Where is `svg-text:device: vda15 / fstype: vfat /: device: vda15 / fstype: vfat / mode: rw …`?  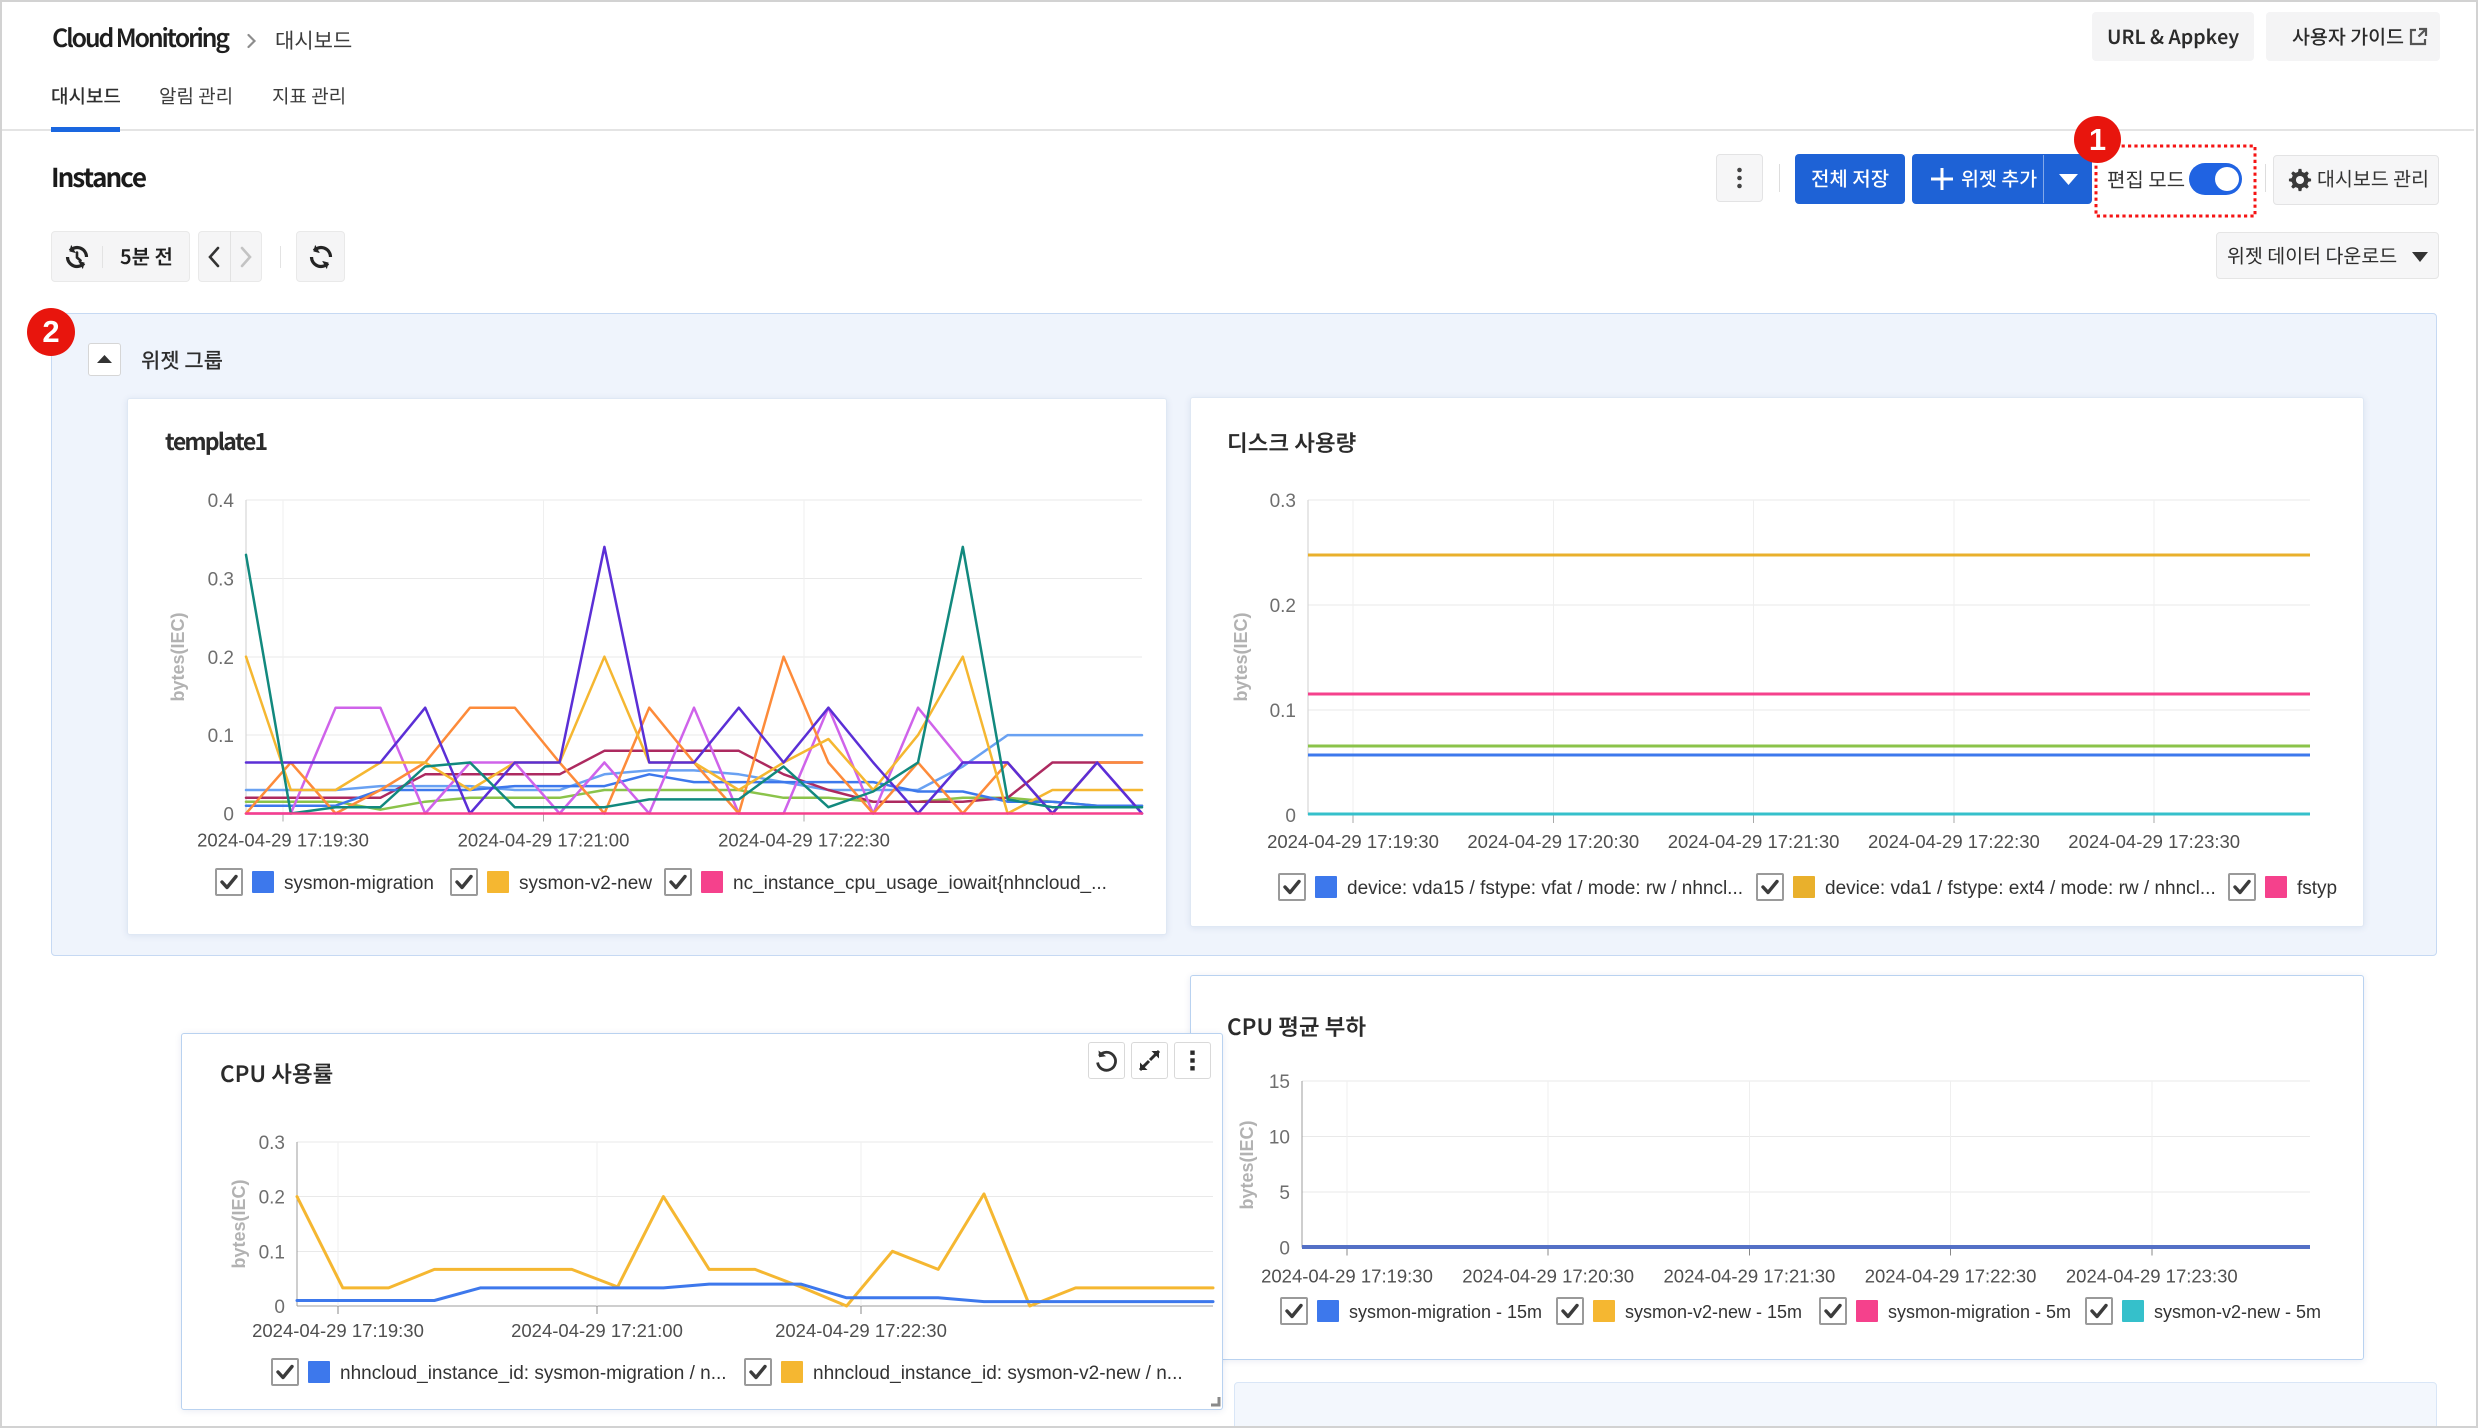 svg-text:device: vda15 / fstype: vfat /: device: vda15 / fstype: vfat / mode: rw … is located at coordinates (1545, 888).